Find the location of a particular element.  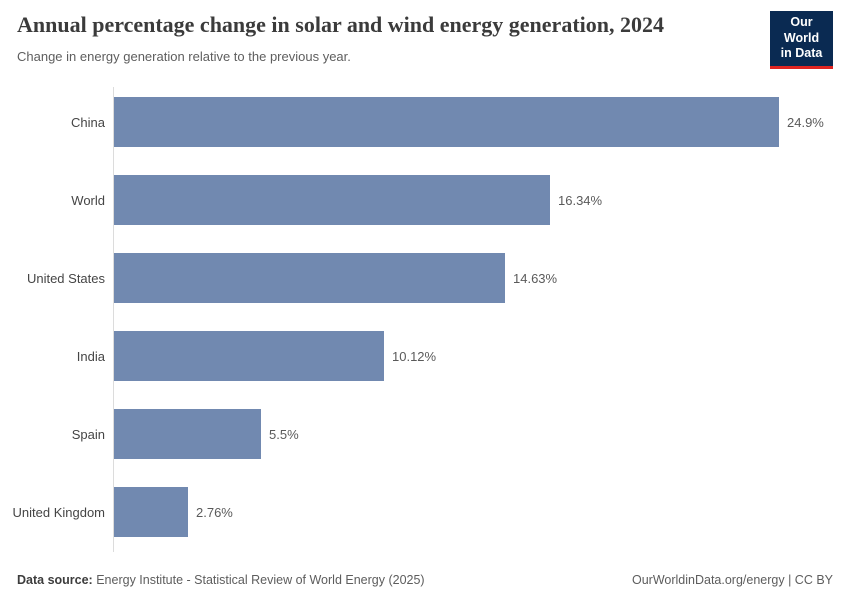

bar-track: 16.34% is located at coordinates (481, 200).